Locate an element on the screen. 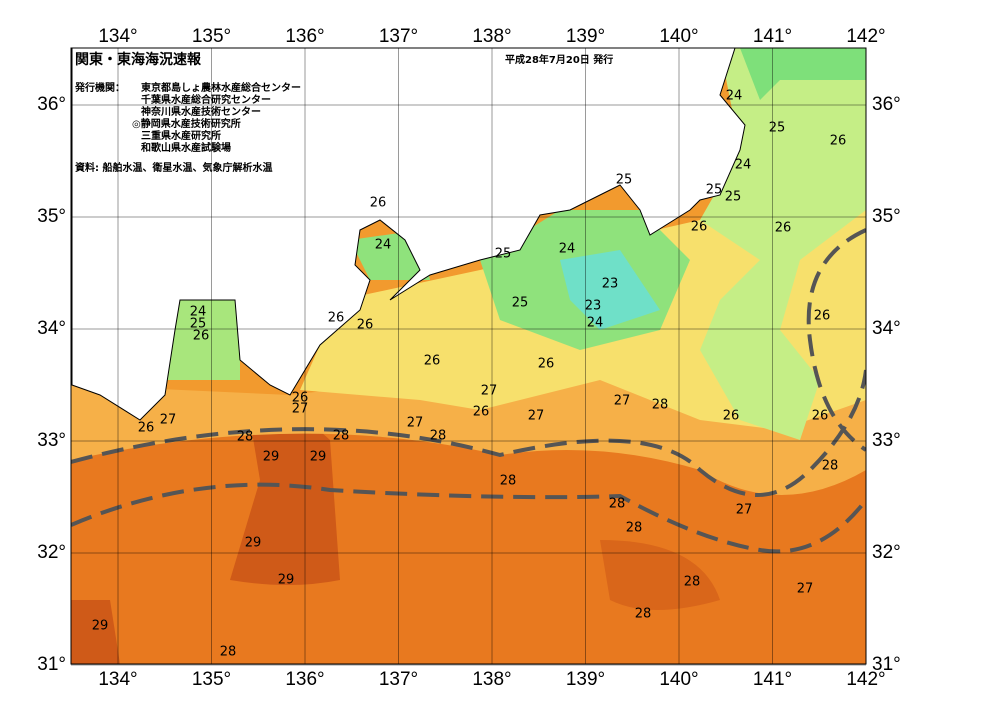 The image size is (1002, 713). issuer: 東京都島しょ農林水産総合センター is located at coordinates (221, 87).